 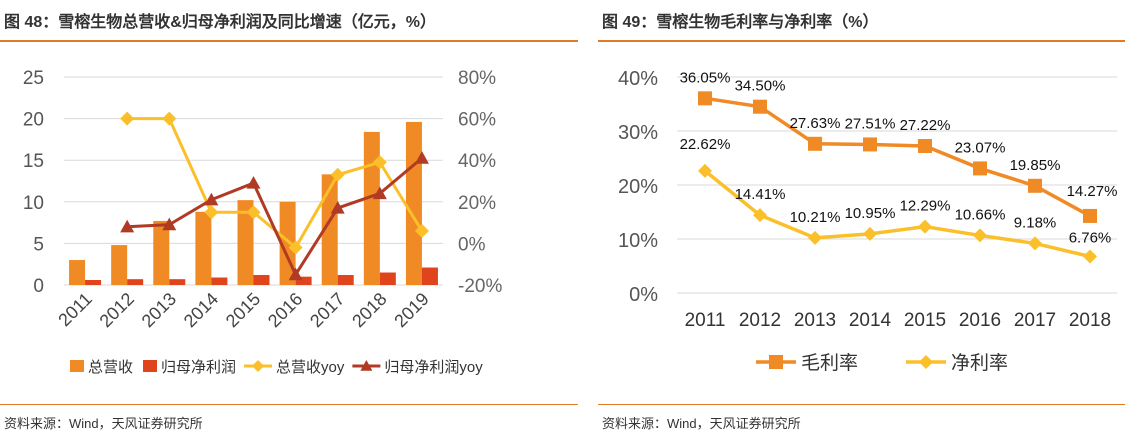 What do you see at coordinates (38, 244) in the screenshot?
I see `y-left-tick-label: 5` at bounding box center [38, 244].